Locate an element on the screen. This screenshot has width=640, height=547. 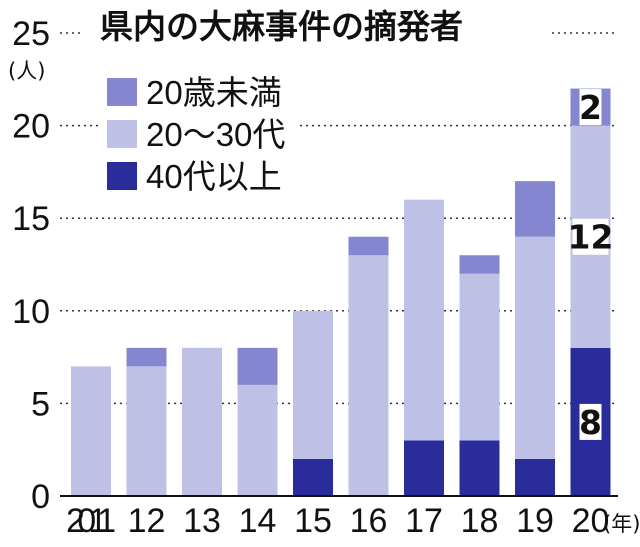
legend: 20歳未満 20〜30代 40代以上 is located at coordinates (199, 135).